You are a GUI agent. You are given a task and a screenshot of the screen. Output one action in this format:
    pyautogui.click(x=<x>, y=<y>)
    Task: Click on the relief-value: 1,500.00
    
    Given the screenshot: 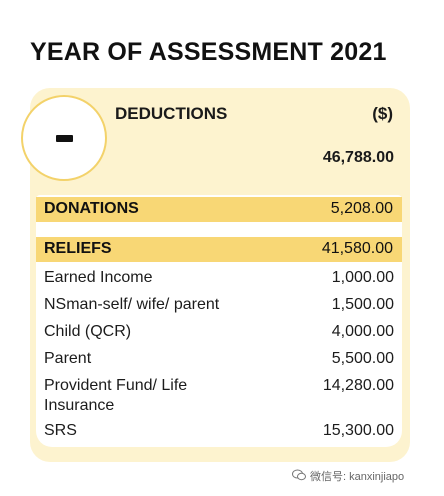 What is the action you would take?
    pyautogui.click(x=362, y=304)
    